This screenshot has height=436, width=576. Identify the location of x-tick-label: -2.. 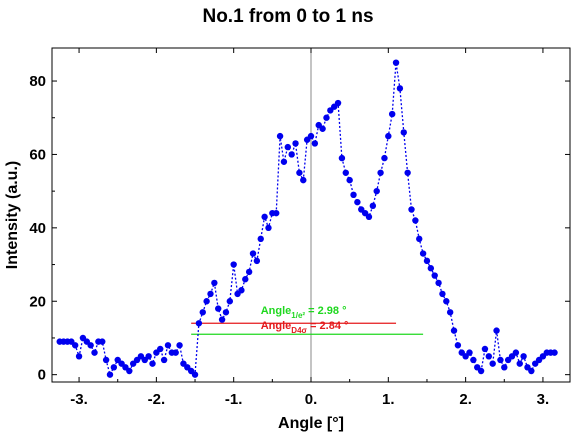
(157, 399).